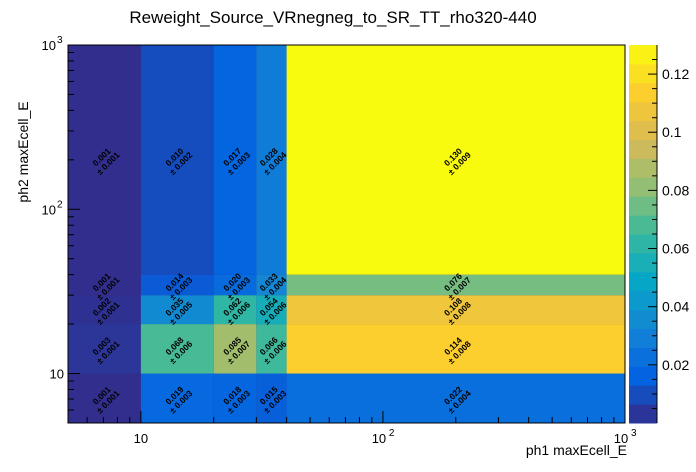  What do you see at coordinates (60, 204) in the screenshot?
I see `y-tick-exponent: 2` at bounding box center [60, 204].